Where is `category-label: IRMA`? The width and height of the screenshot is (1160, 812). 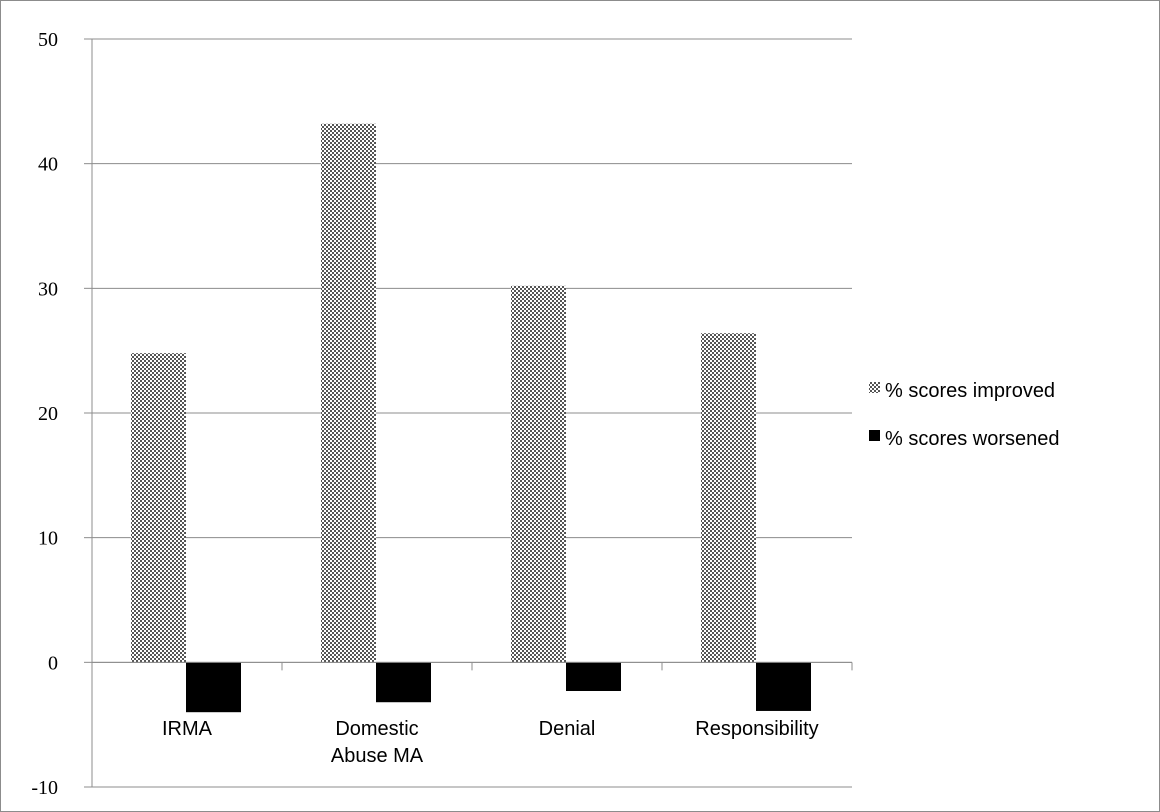
category-label: IRMA is located at coordinates (187, 729).